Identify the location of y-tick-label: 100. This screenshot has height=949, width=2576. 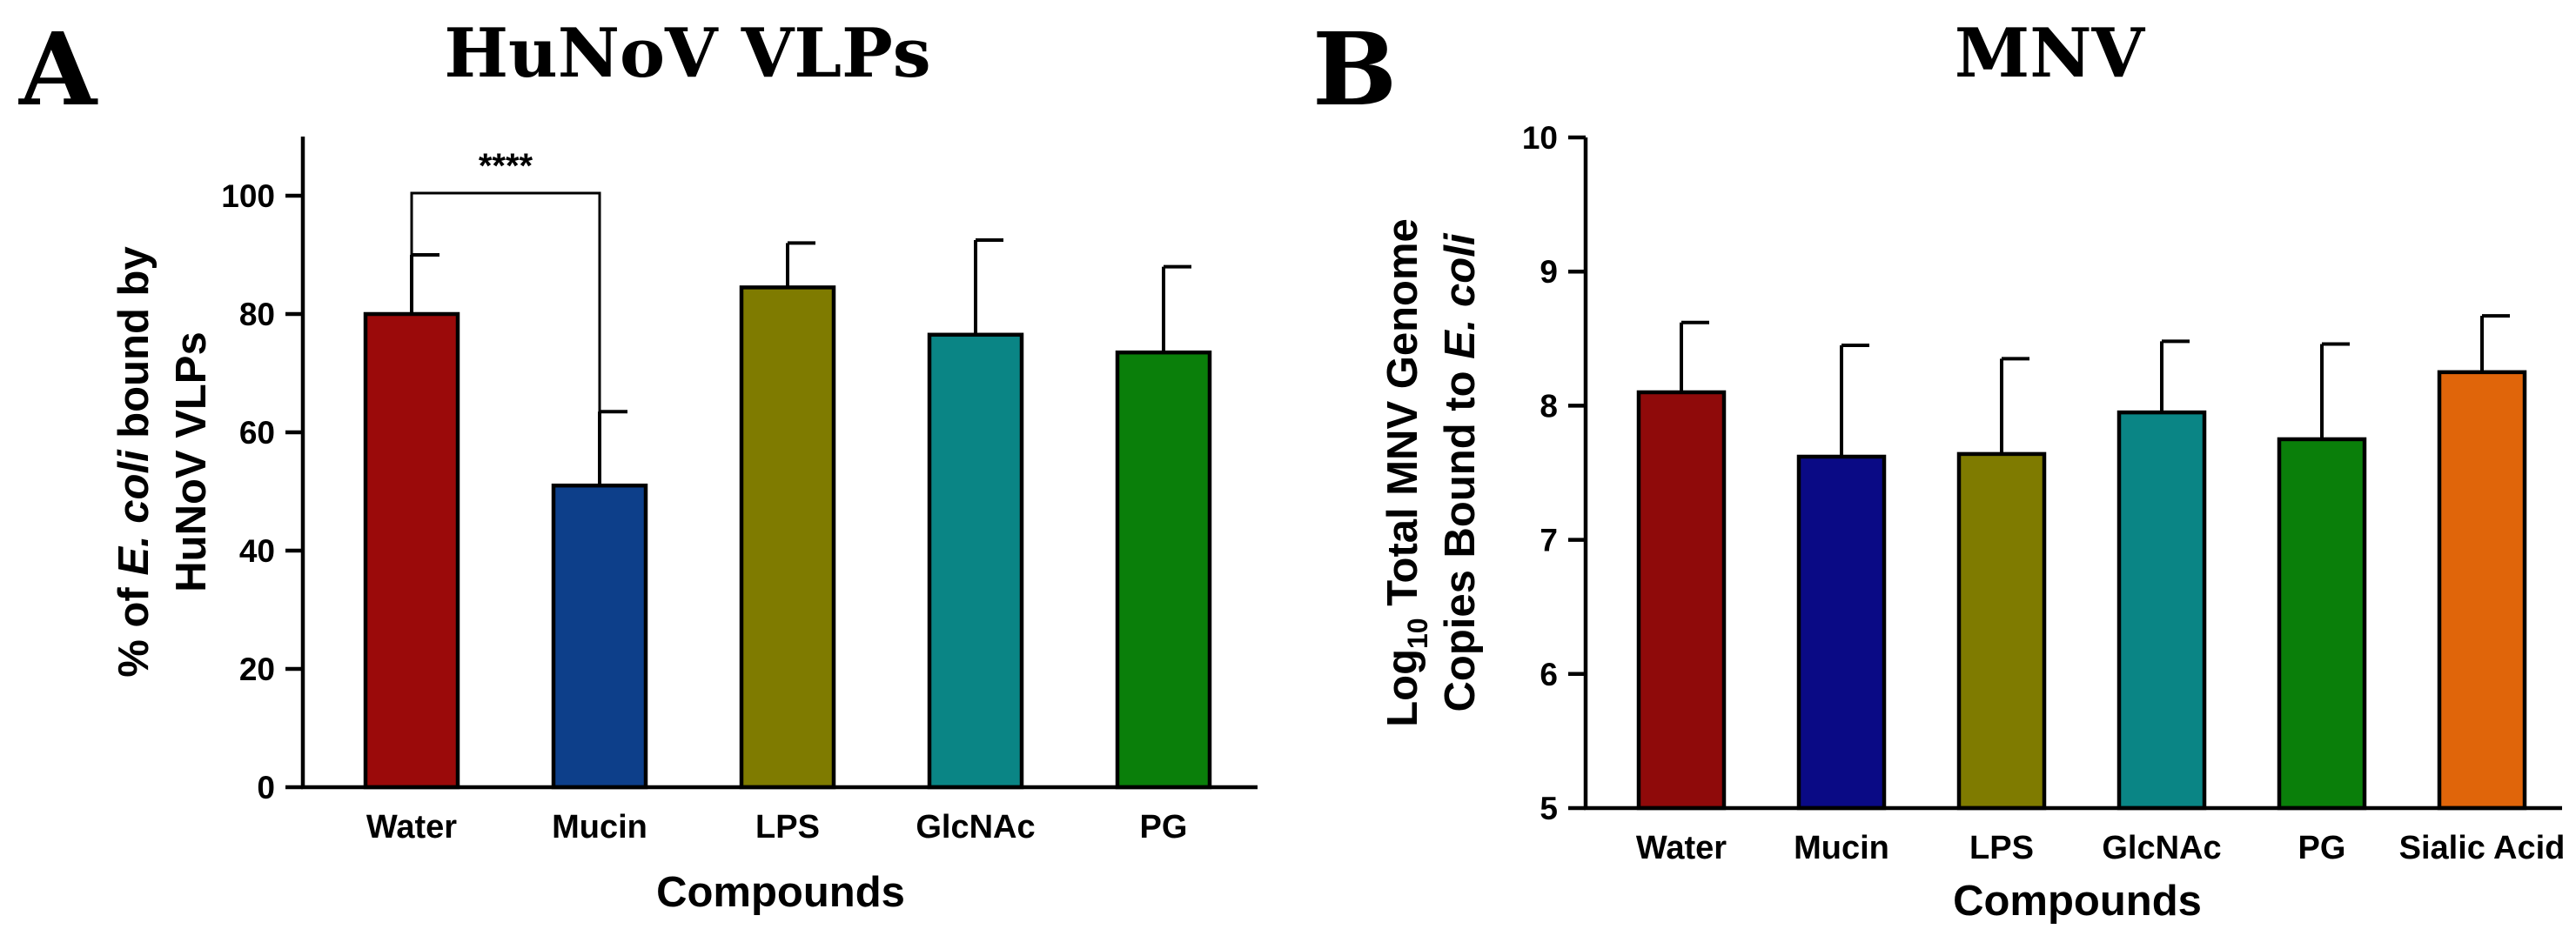
(248, 196).